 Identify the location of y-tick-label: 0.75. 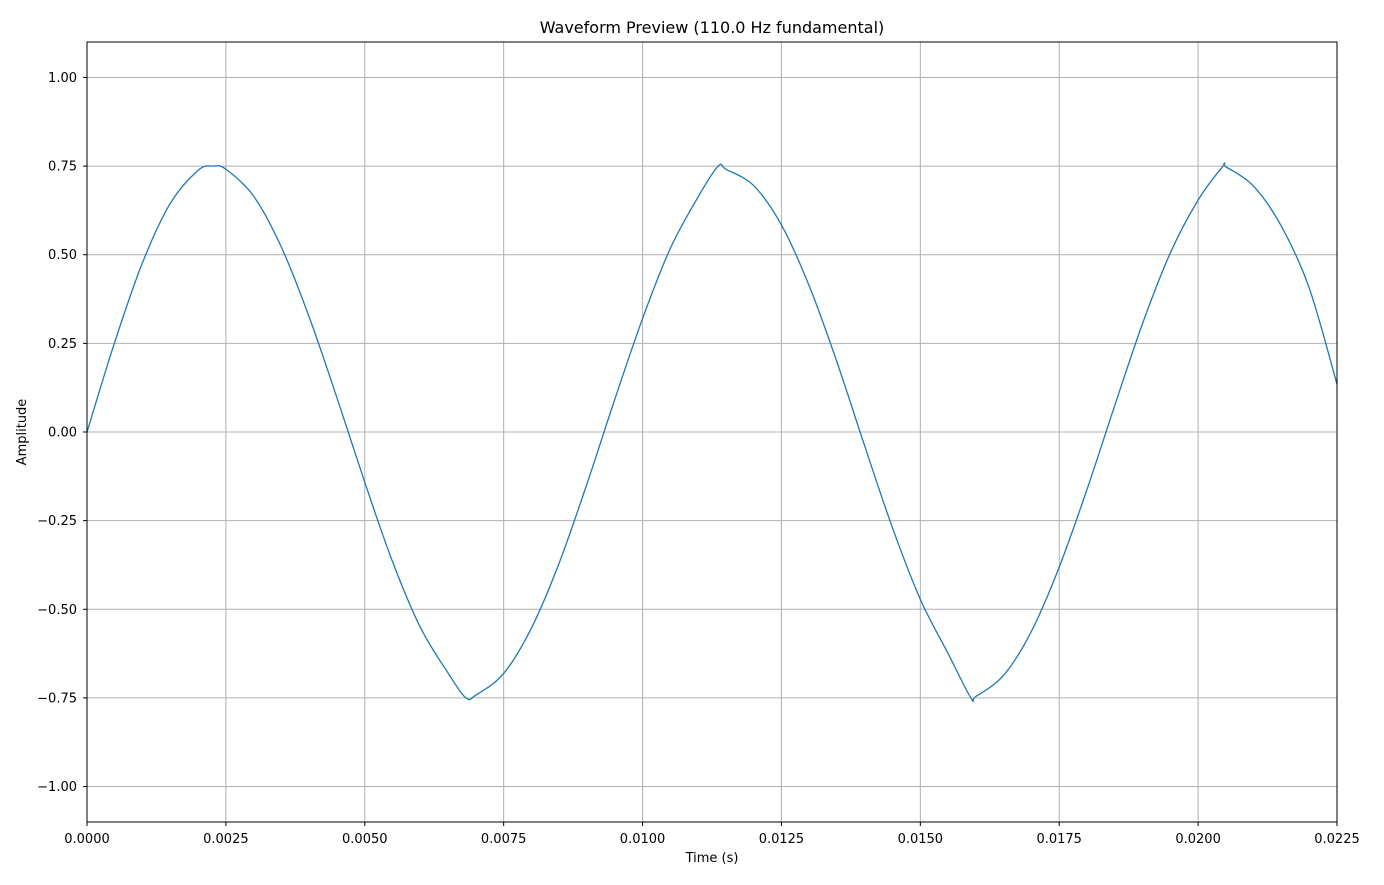
(62, 167).